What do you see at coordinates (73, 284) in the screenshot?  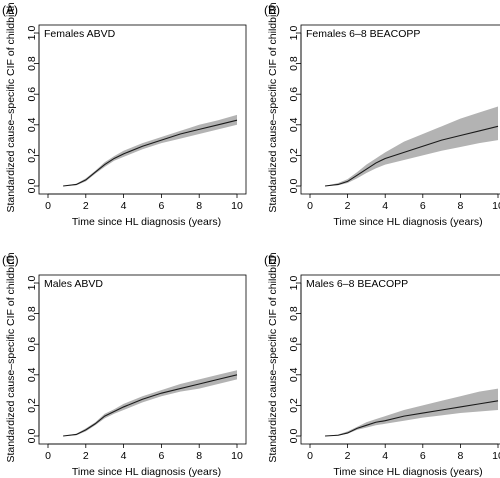 I see `panel-title: Males ABVD` at bounding box center [73, 284].